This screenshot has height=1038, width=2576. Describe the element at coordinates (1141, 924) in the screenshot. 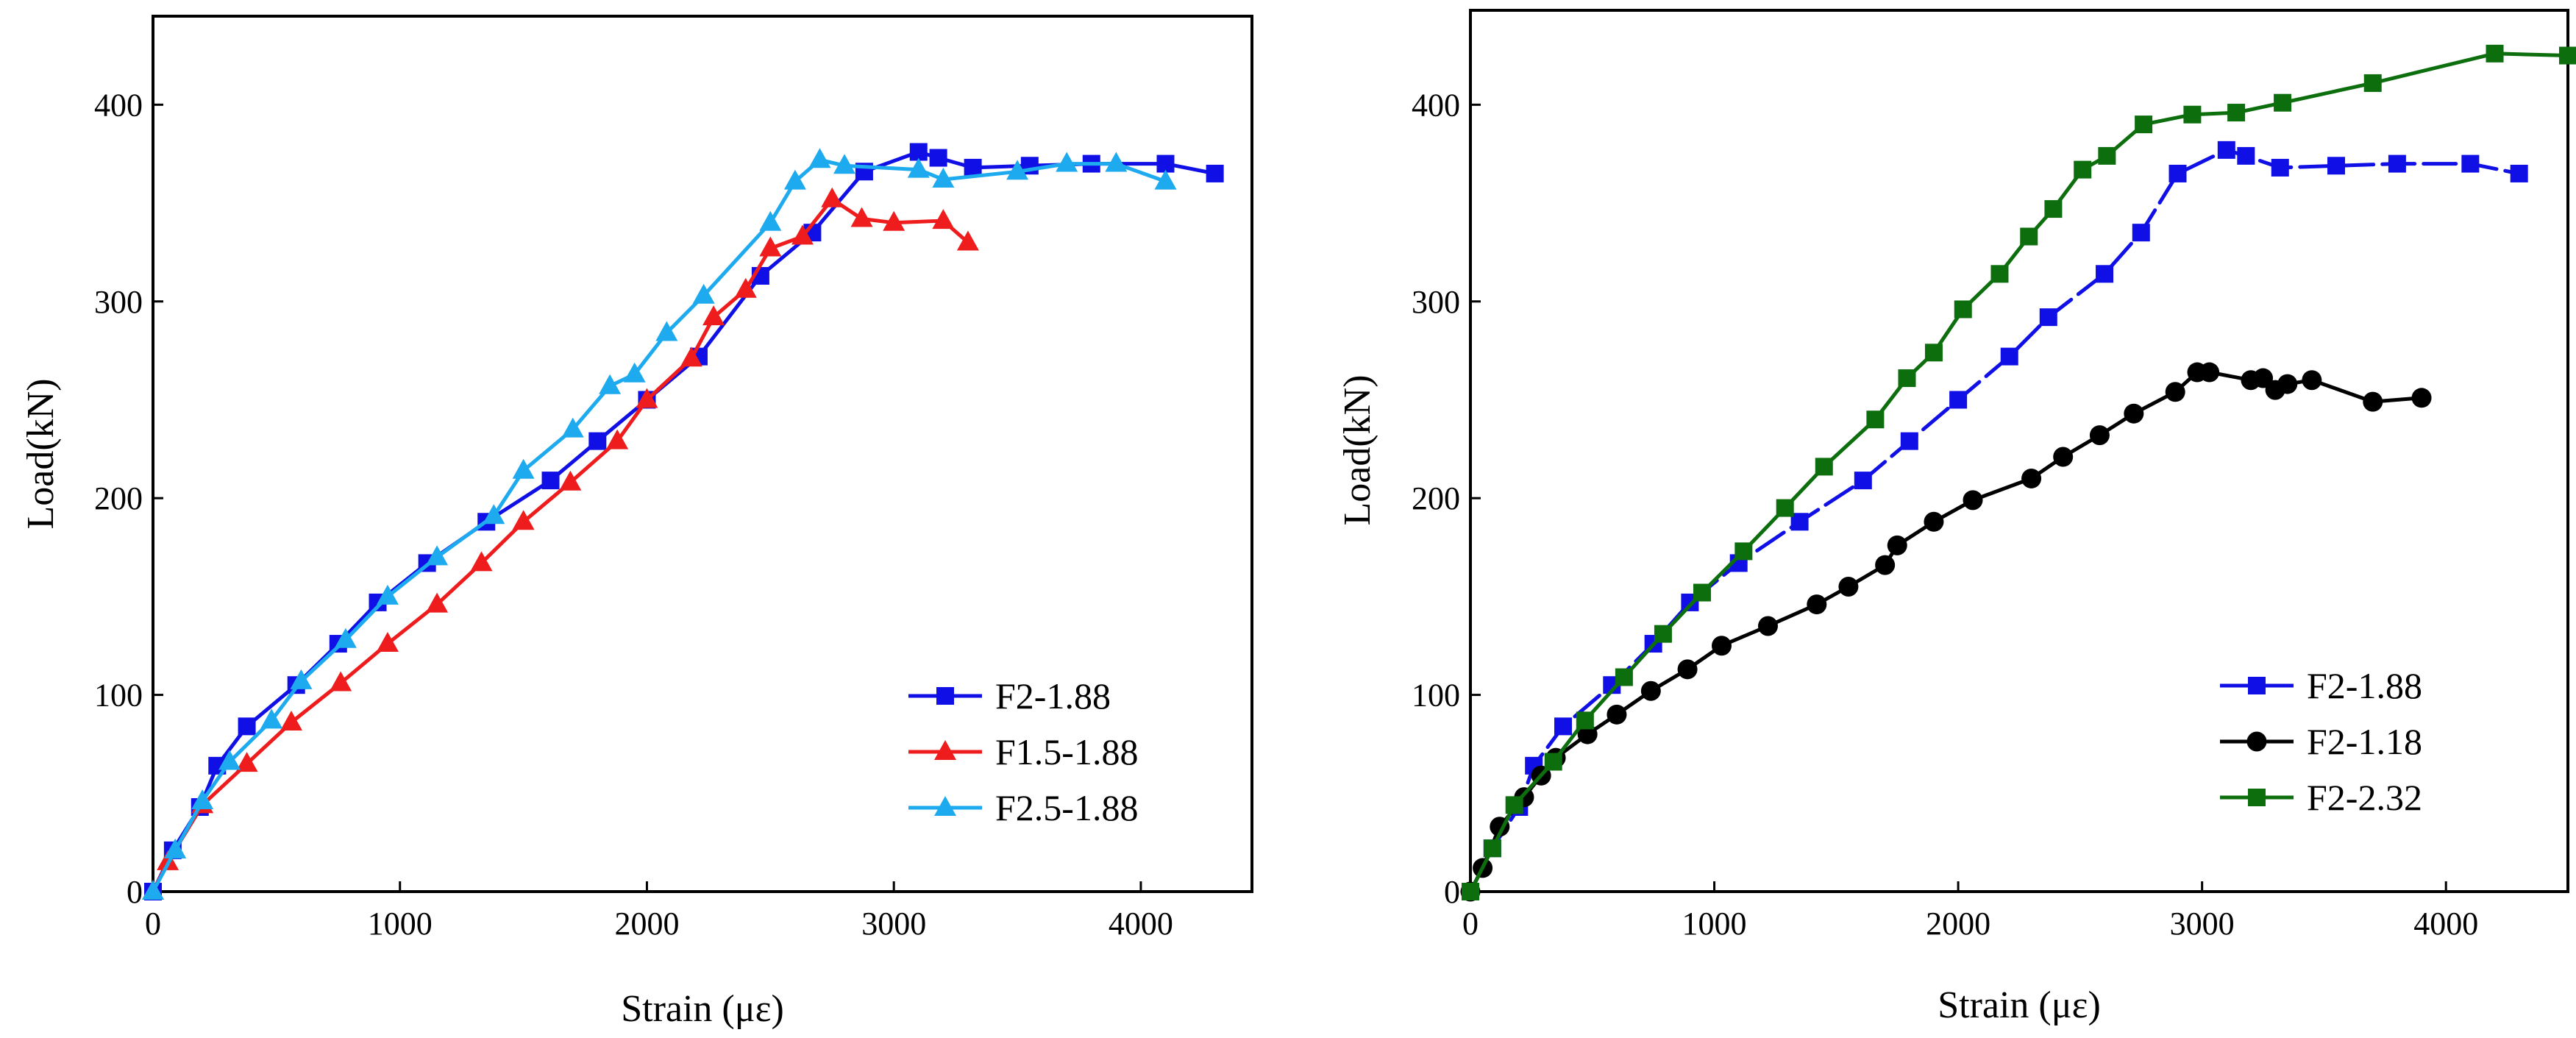

I see `left-x-tick-label: 4000` at that location.